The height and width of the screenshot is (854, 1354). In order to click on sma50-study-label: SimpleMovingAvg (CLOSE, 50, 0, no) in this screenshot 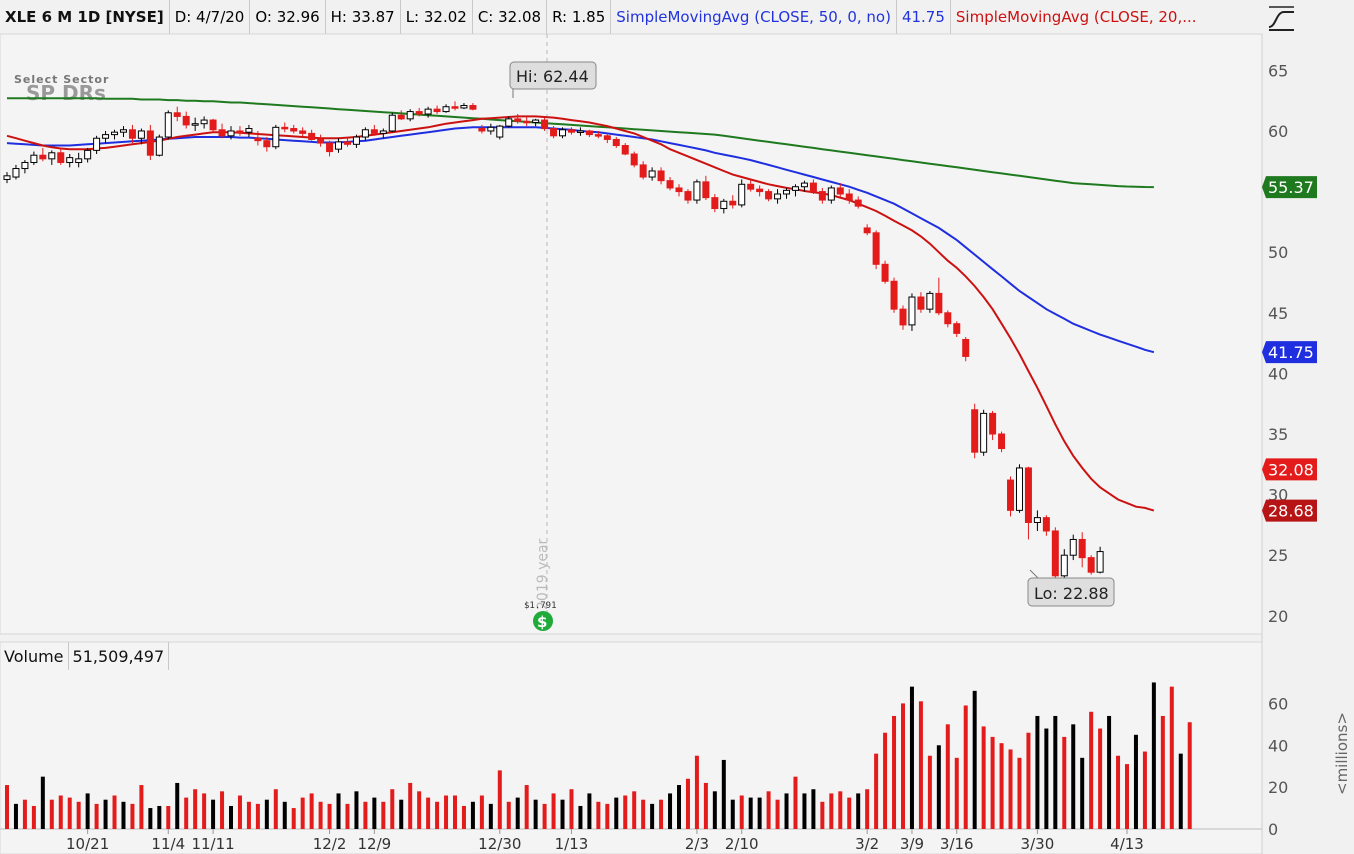, I will do `click(754, 17)`.